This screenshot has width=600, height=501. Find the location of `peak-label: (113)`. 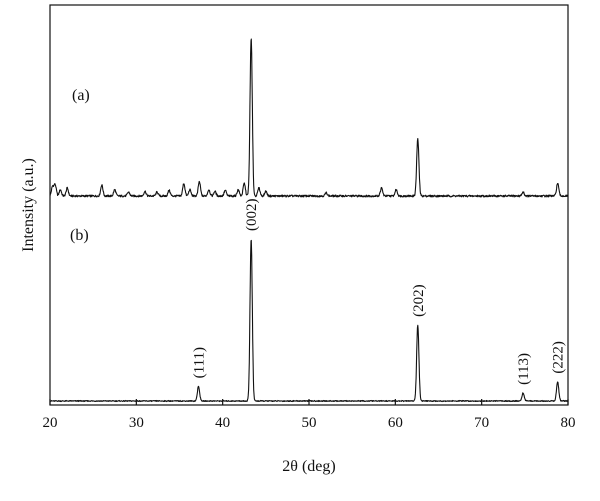

peak-label: (113) is located at coordinates (524, 369).